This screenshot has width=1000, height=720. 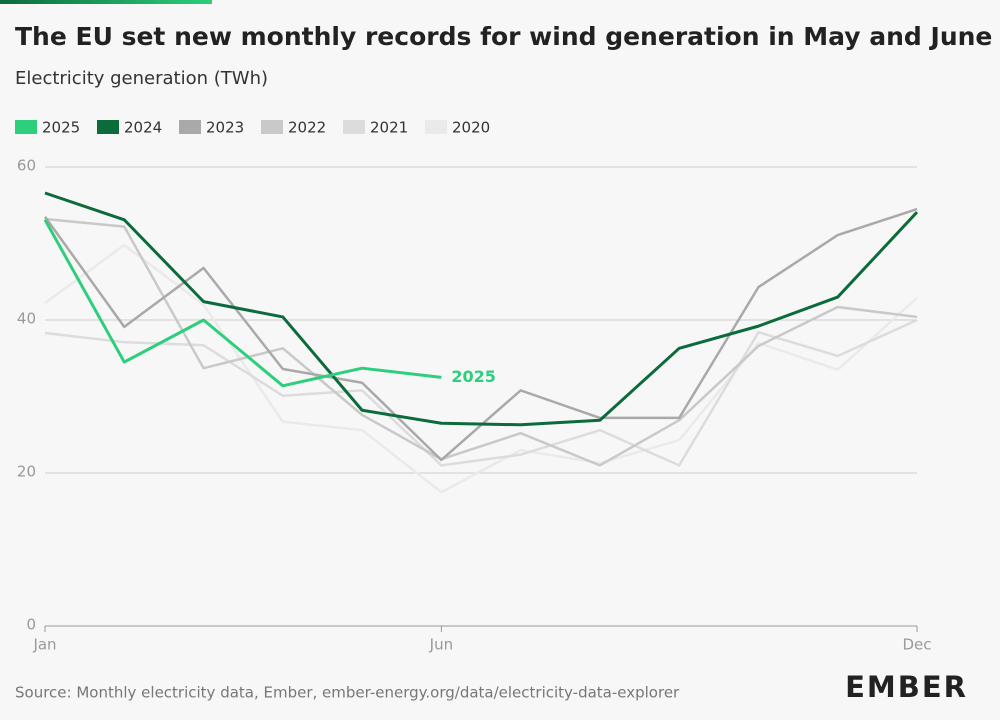 I want to click on logo: EMBER, so click(x=906, y=687).